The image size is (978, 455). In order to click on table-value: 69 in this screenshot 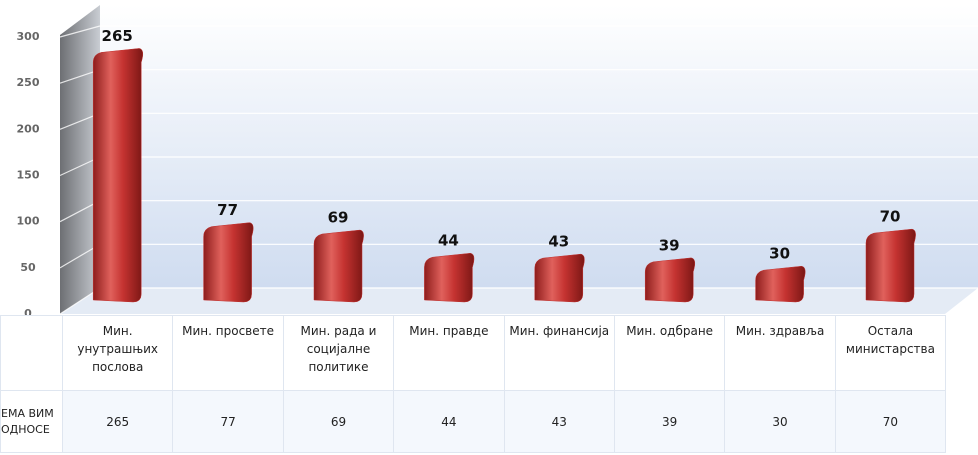, I will do `click(338, 421)`.